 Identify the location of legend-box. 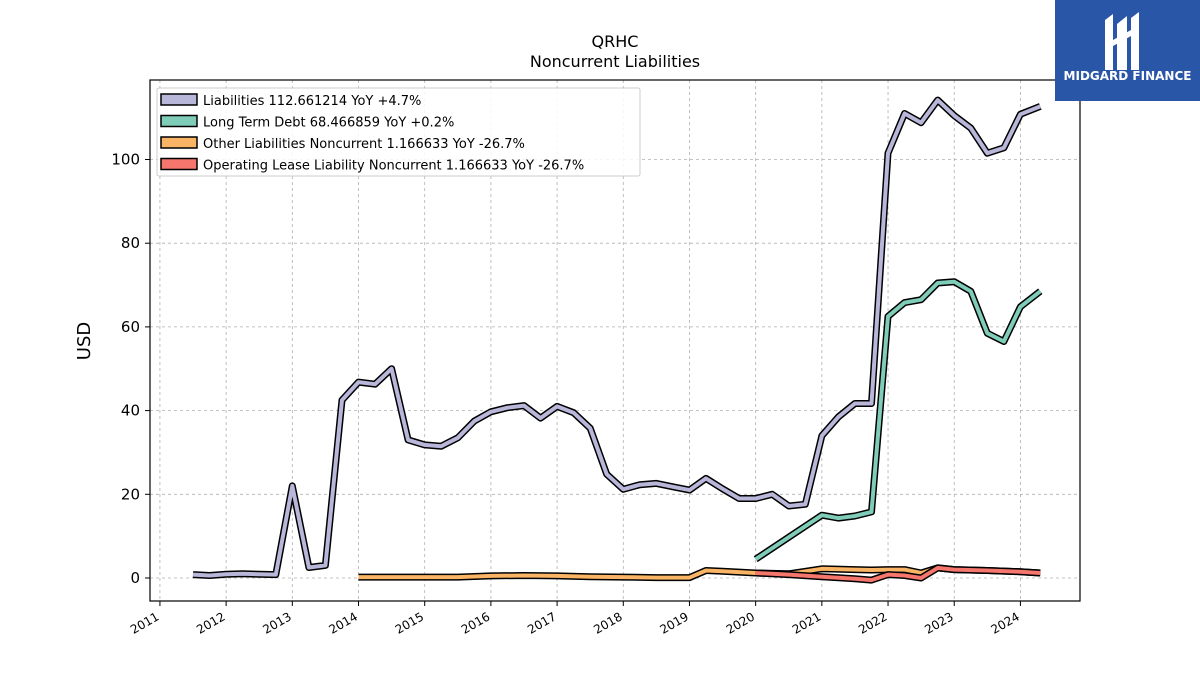
(398, 132).